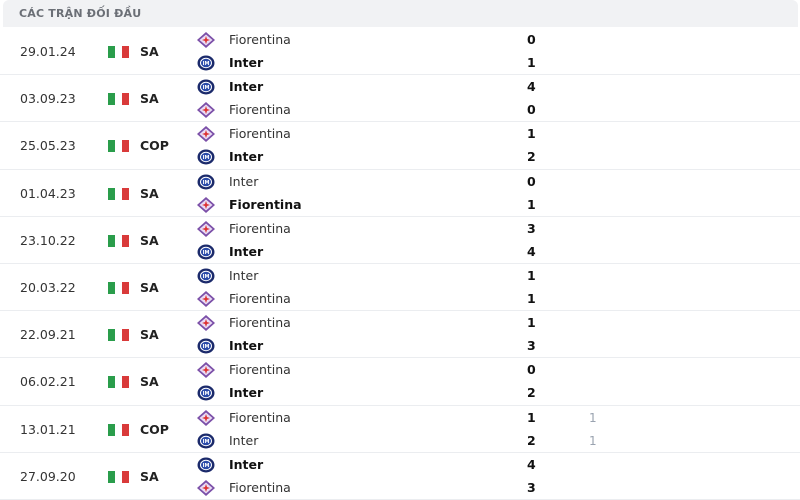 This screenshot has height=500, width=800. I want to click on match-date: 01.04.23, so click(48, 193).